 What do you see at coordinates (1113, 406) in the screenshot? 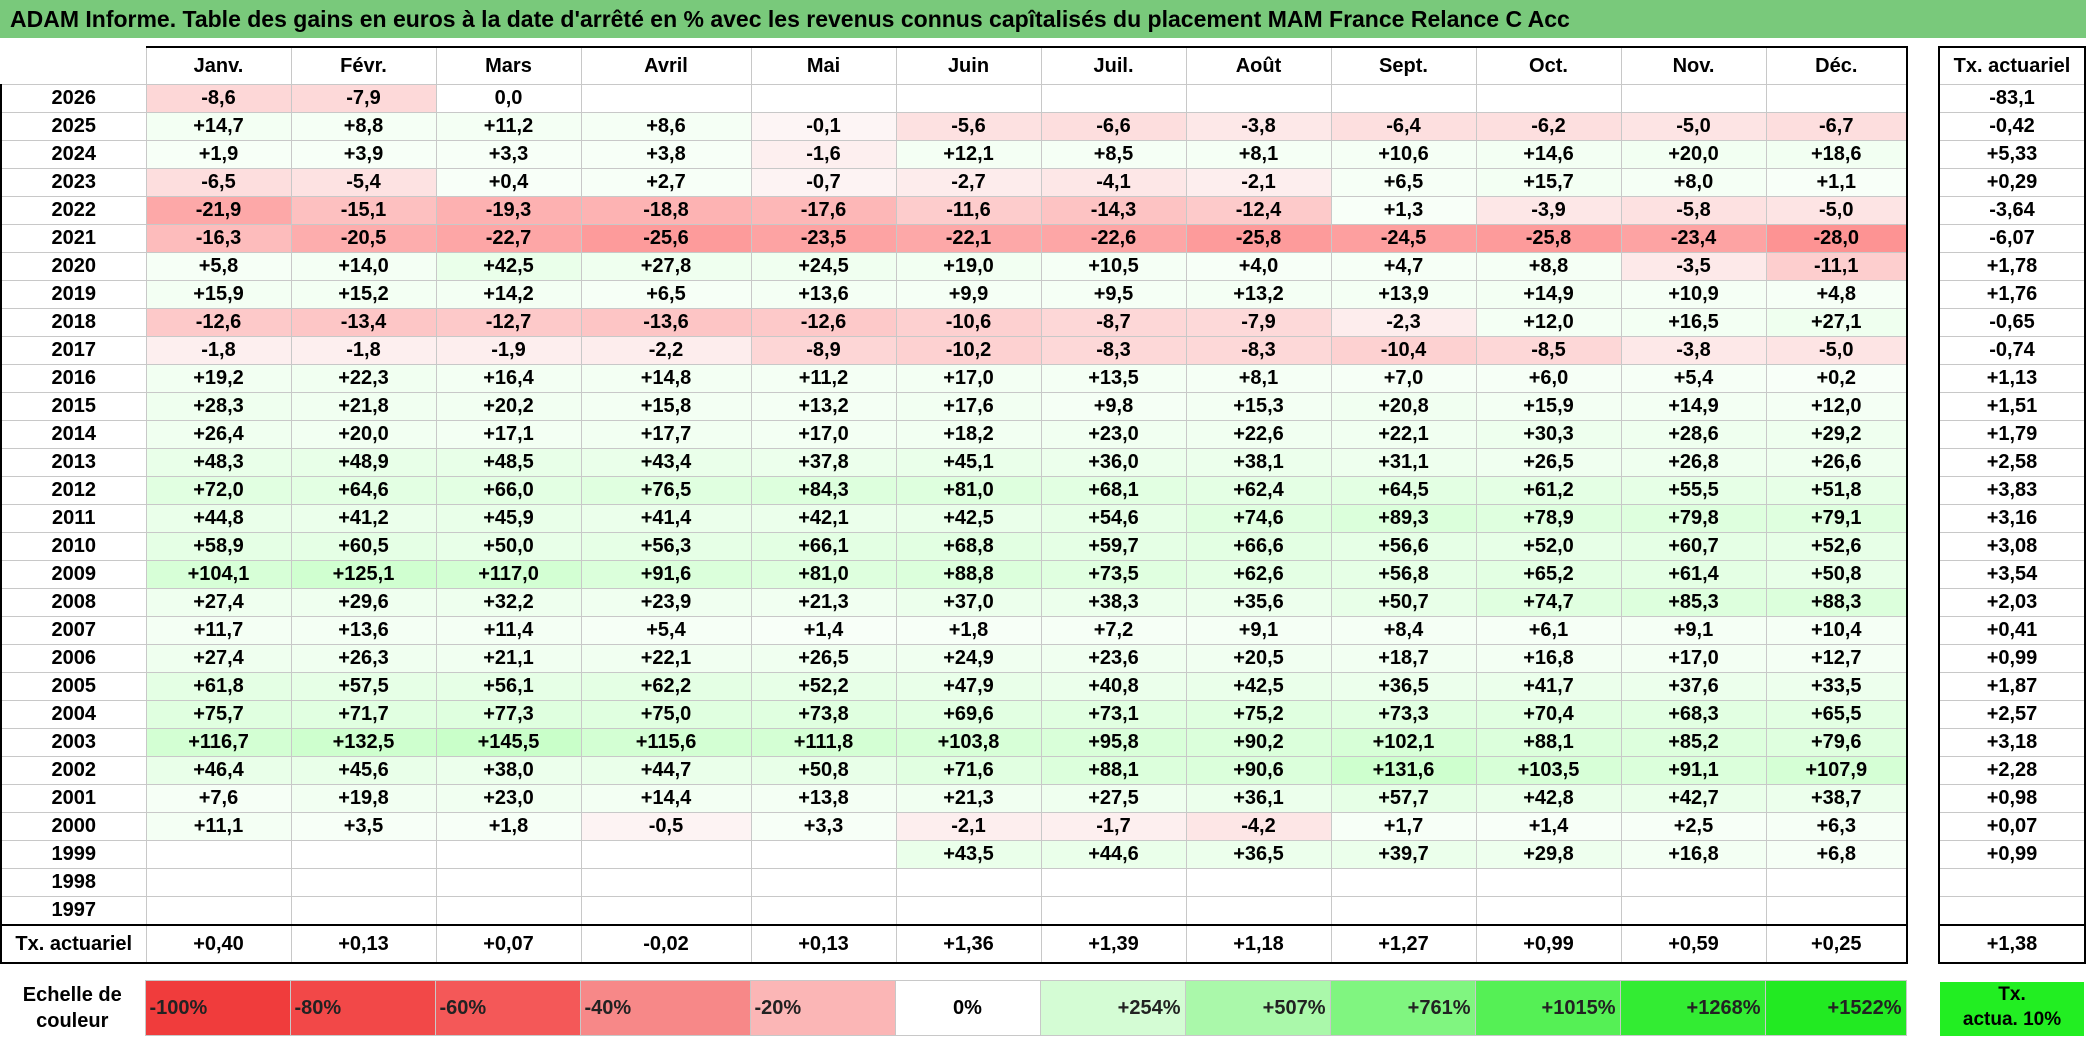
I see `gain-cell: +9,8` at bounding box center [1113, 406].